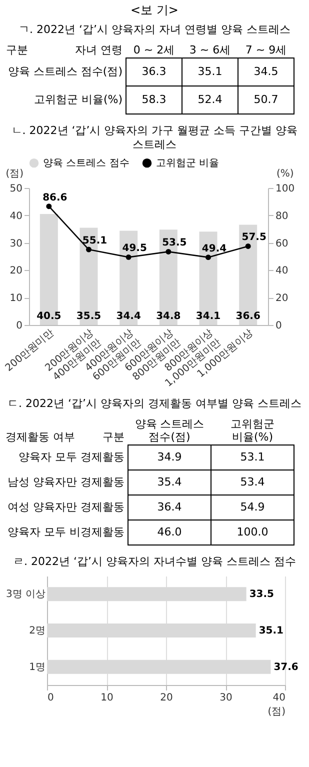  Describe the element at coordinates (154, 562) in the screenshot. I see `chart-title: ㄹ. 2022년 ‘갑’시 양육자의 자녀수별 양육 스트레스 점수` at that location.